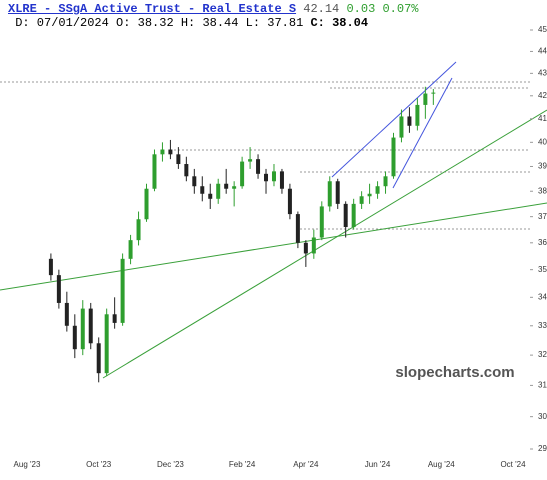  Describe the element at coordinates (27, 464) in the screenshot. I see `x-tick-label: Aug '23` at that location.